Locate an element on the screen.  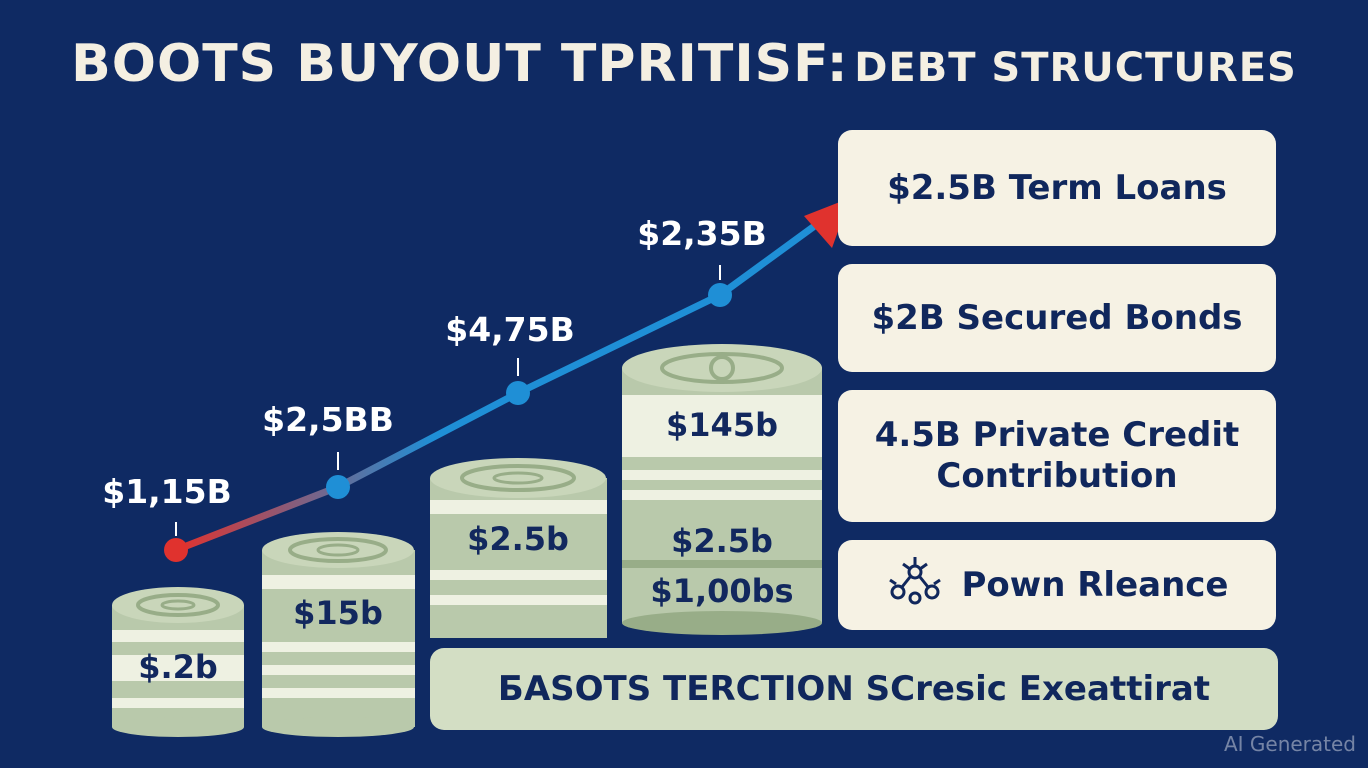
debt-card-private-credit-text: 4.5B Private Credit Contribution is located at coordinates (1057, 455).